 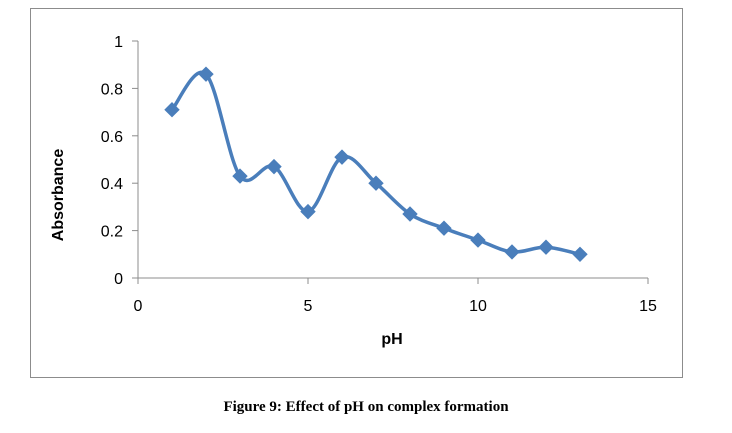 I want to click on y-tick-label: 1, so click(x=118, y=42).